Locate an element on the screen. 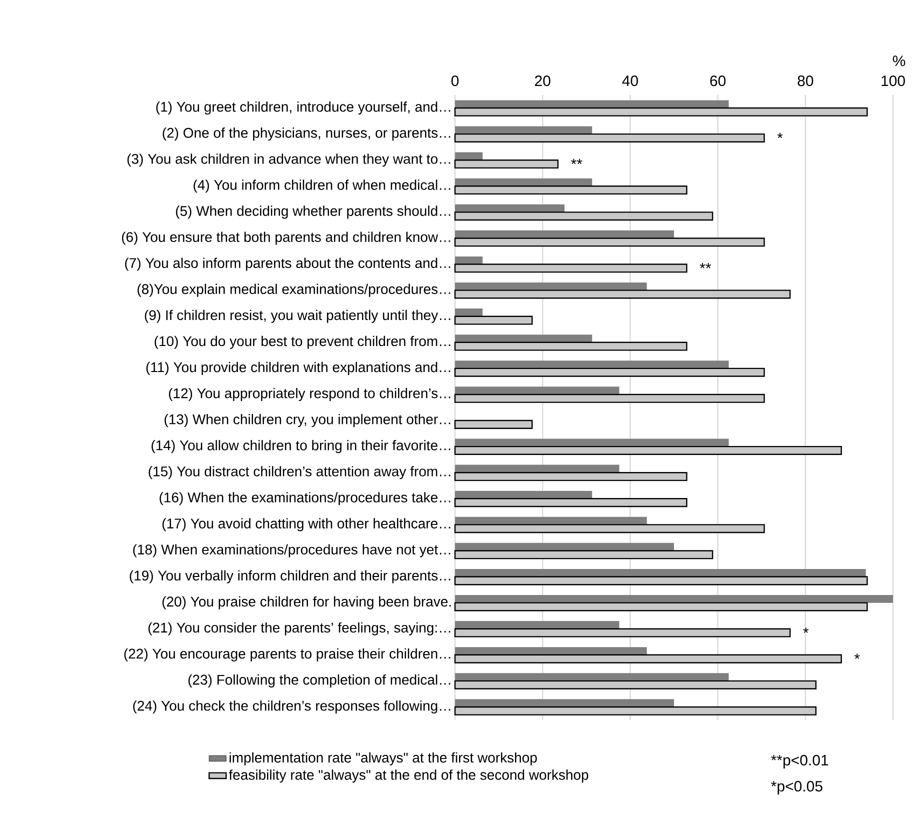 The image size is (916, 817). text: *p<0.05 is located at coordinates (796, 787).